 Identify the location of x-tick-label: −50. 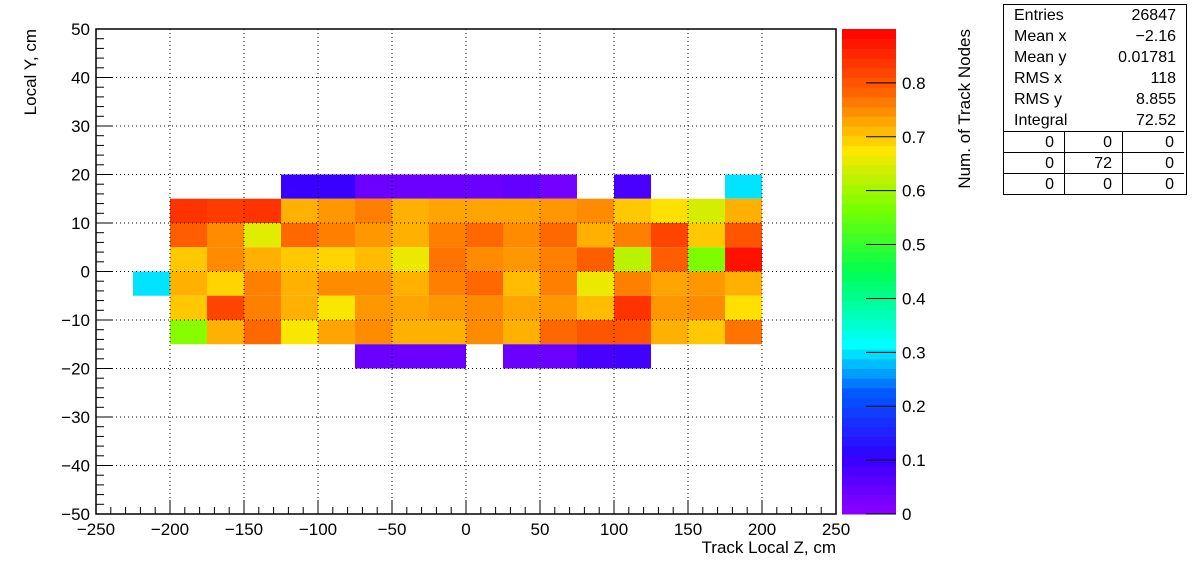
(392, 529).